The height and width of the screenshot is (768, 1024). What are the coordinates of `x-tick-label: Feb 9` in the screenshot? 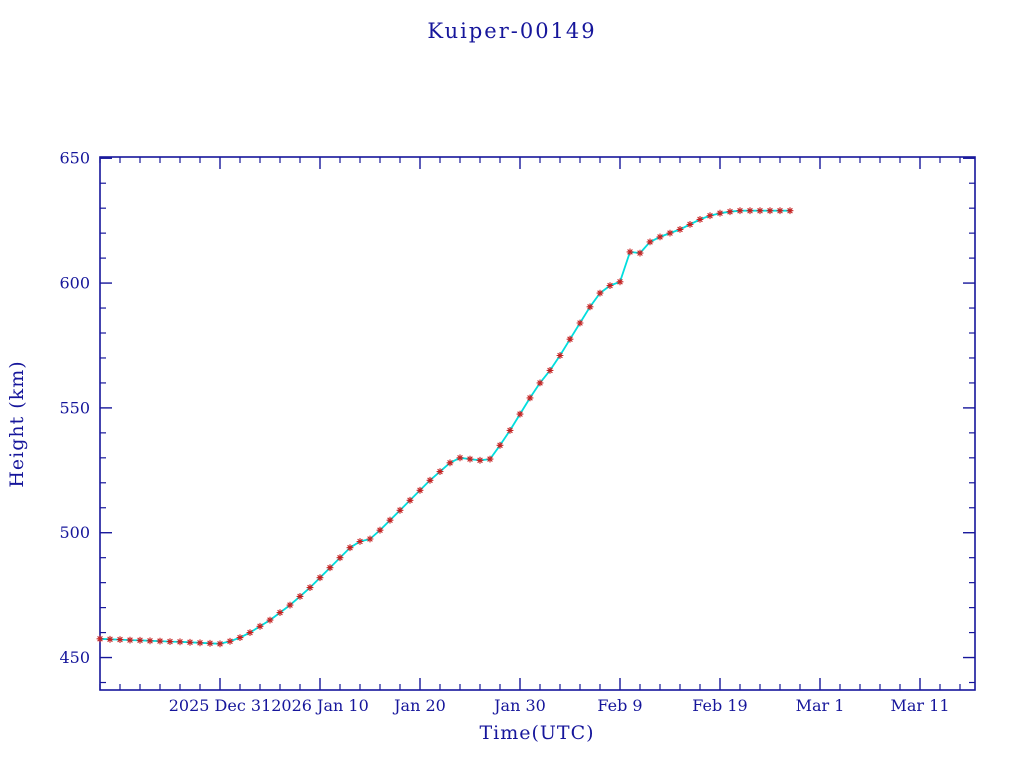 It's located at (619, 705).